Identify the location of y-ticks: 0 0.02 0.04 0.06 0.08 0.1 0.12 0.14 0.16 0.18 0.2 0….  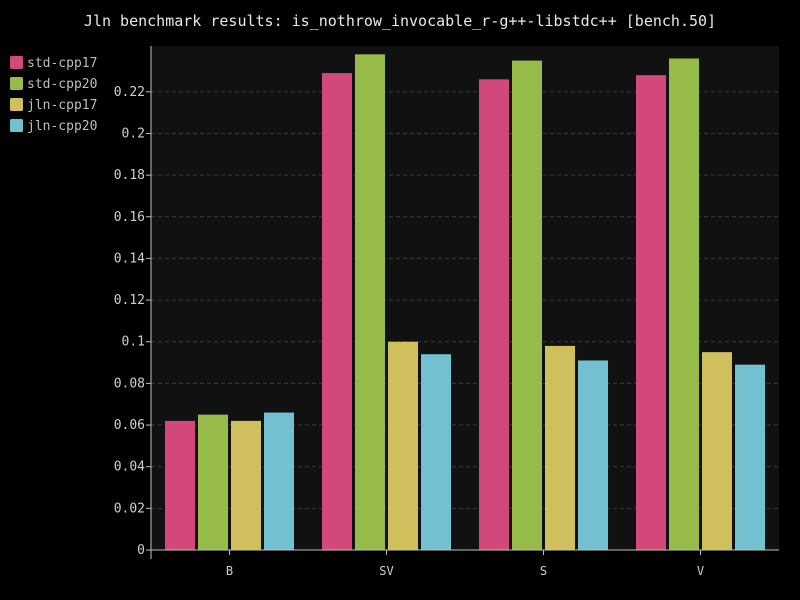
(132, 321).